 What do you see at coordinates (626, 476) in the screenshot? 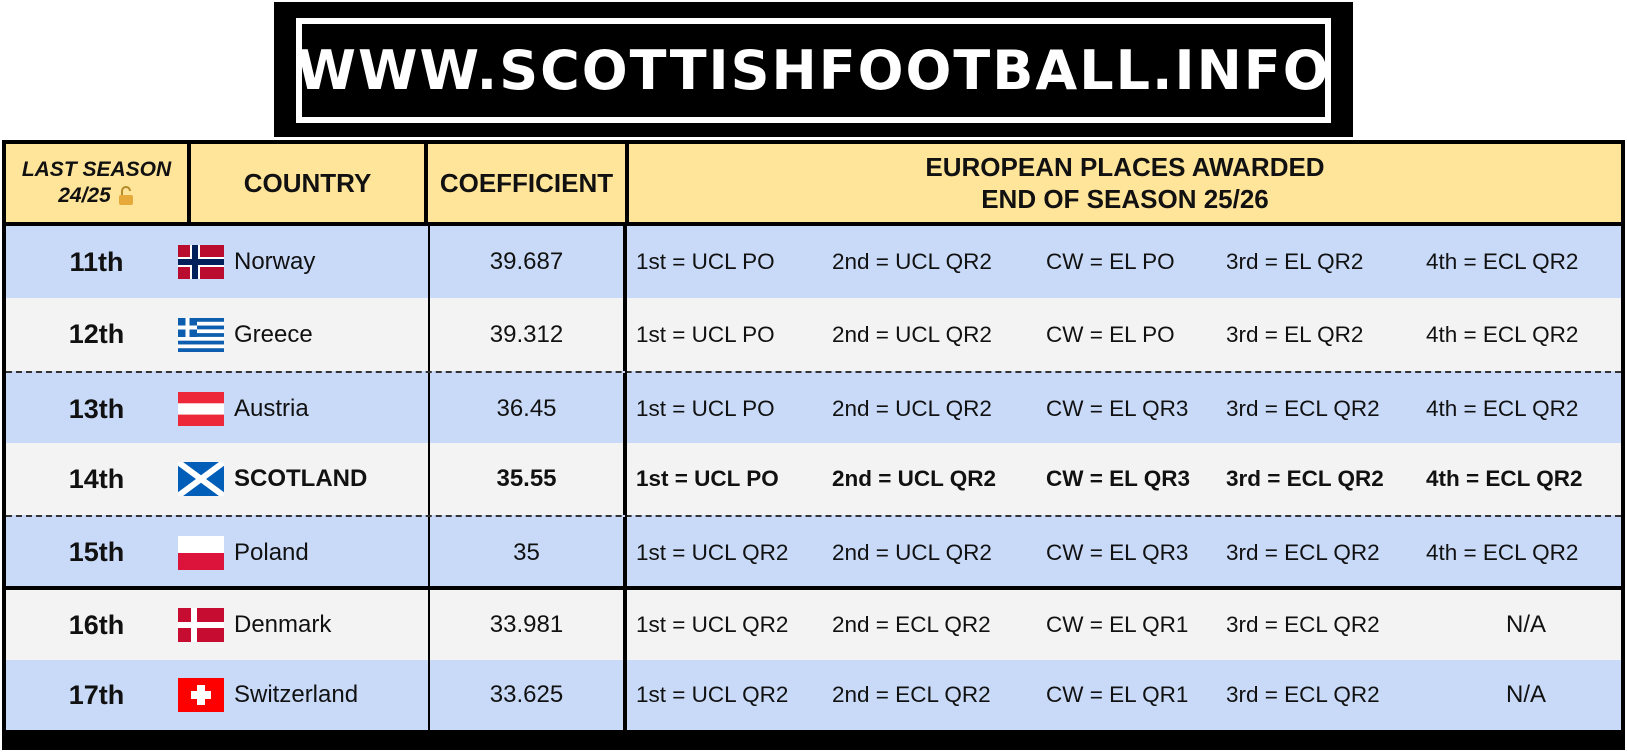
I see `column-divider` at bounding box center [626, 476].